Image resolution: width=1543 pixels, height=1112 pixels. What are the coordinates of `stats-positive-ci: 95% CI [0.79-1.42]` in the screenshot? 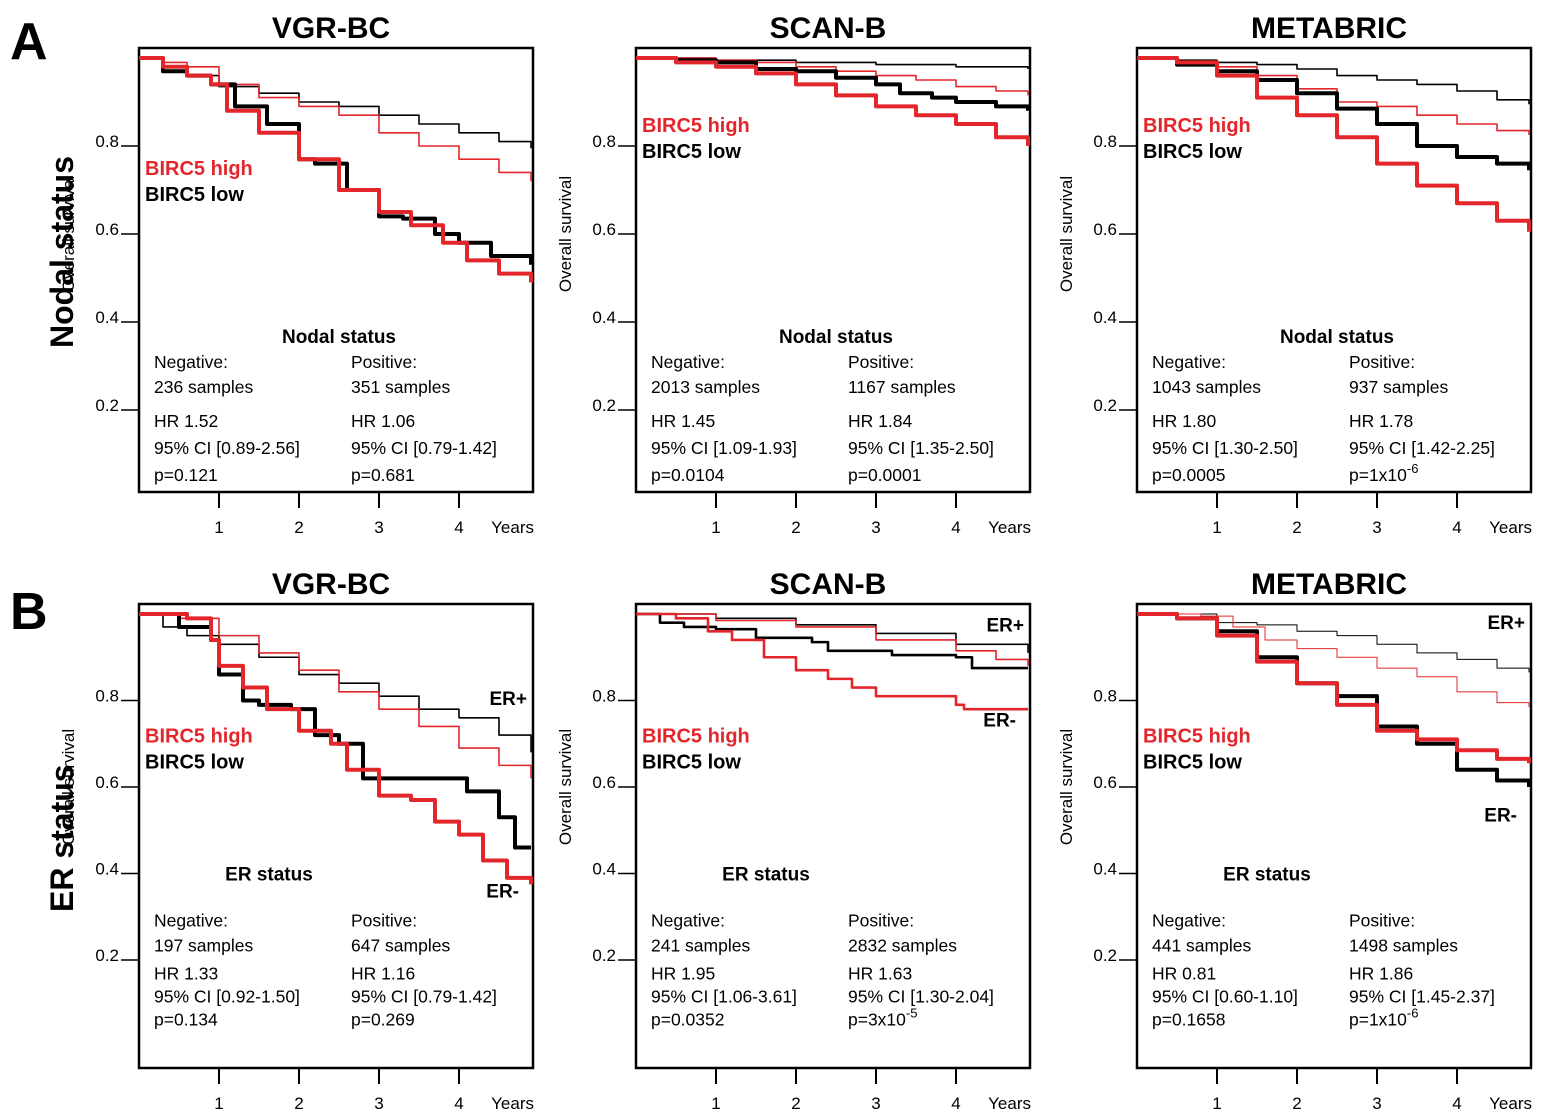 It's located at (424, 997).